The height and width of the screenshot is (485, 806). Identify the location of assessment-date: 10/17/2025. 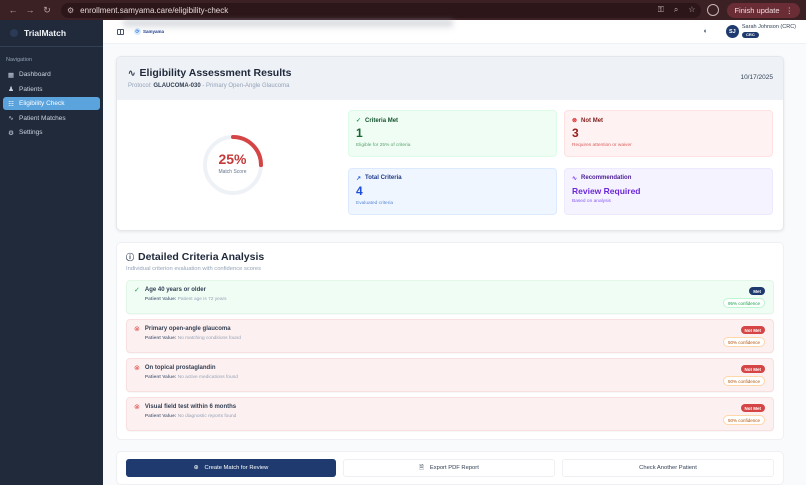
(756, 77).